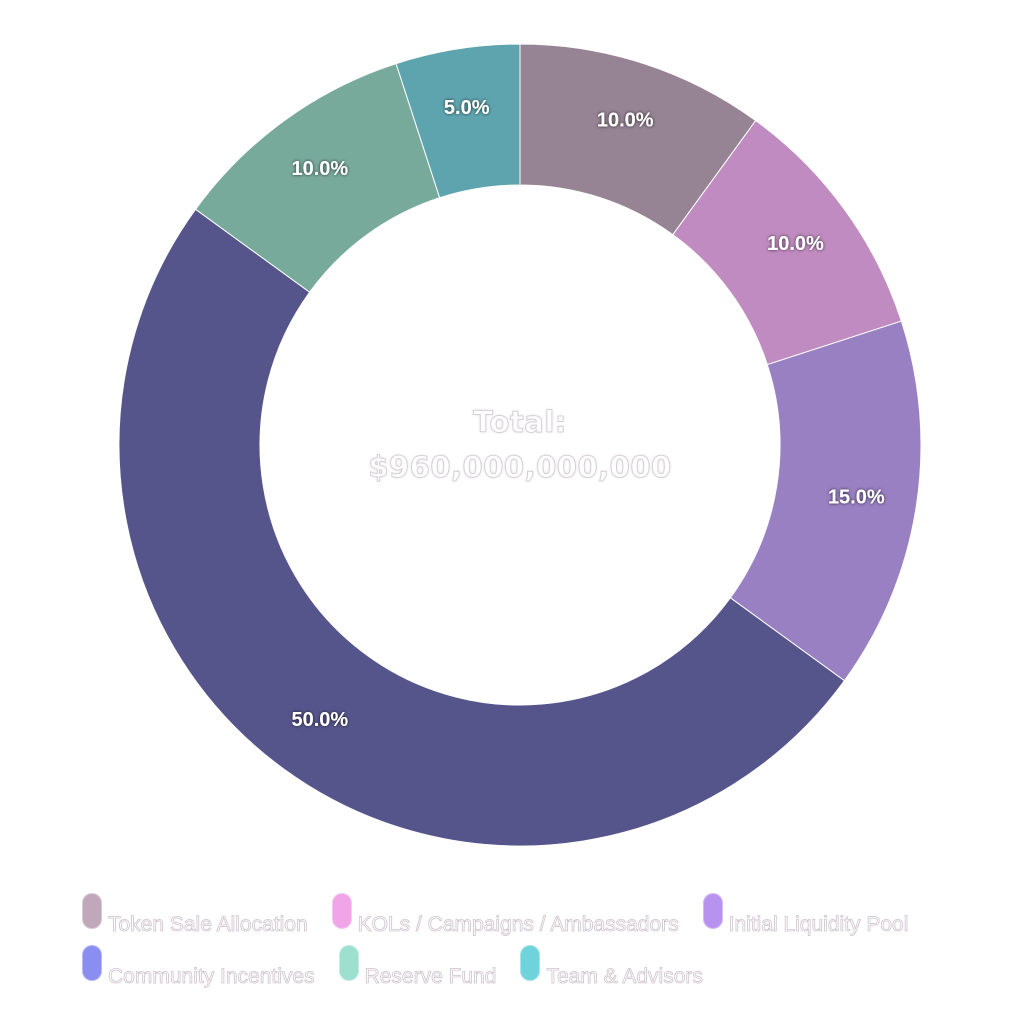  What do you see at coordinates (530, 963) in the screenshot?
I see `legend-swatch-team-advisors` at bounding box center [530, 963].